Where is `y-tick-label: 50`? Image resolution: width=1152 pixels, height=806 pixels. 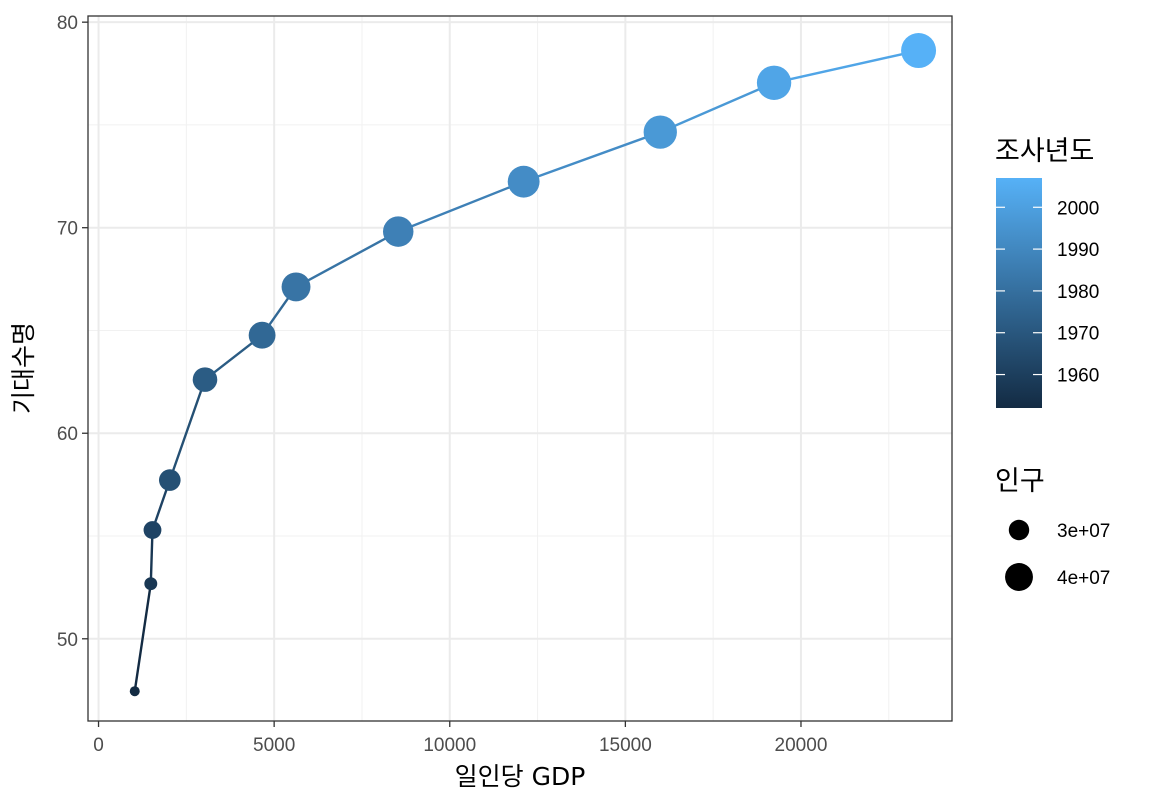 y-tick-label: 50 is located at coordinates (67, 640).